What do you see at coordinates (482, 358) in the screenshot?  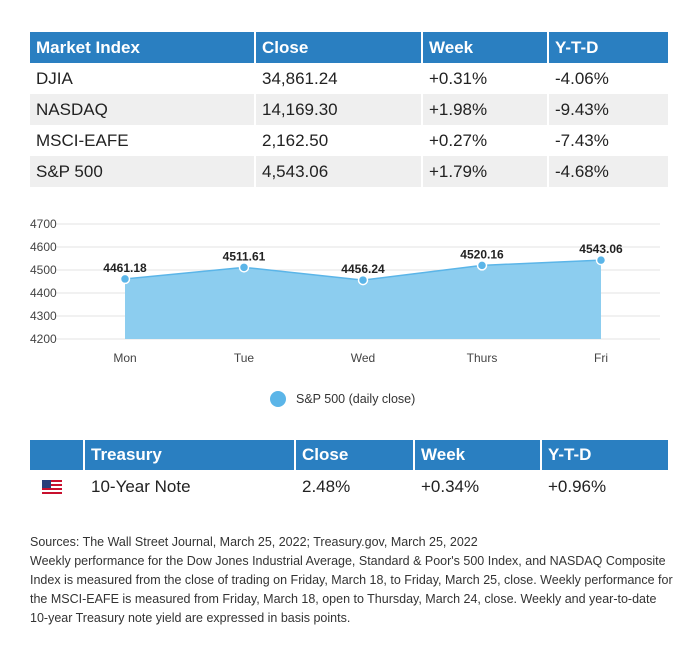 I see `x-tick-label: Thurs` at bounding box center [482, 358].